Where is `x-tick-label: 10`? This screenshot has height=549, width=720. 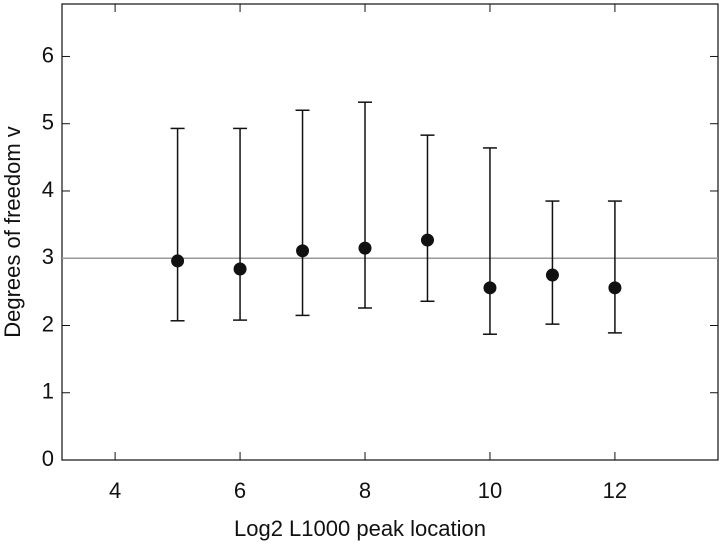 x-tick-label: 10 is located at coordinates (490, 490).